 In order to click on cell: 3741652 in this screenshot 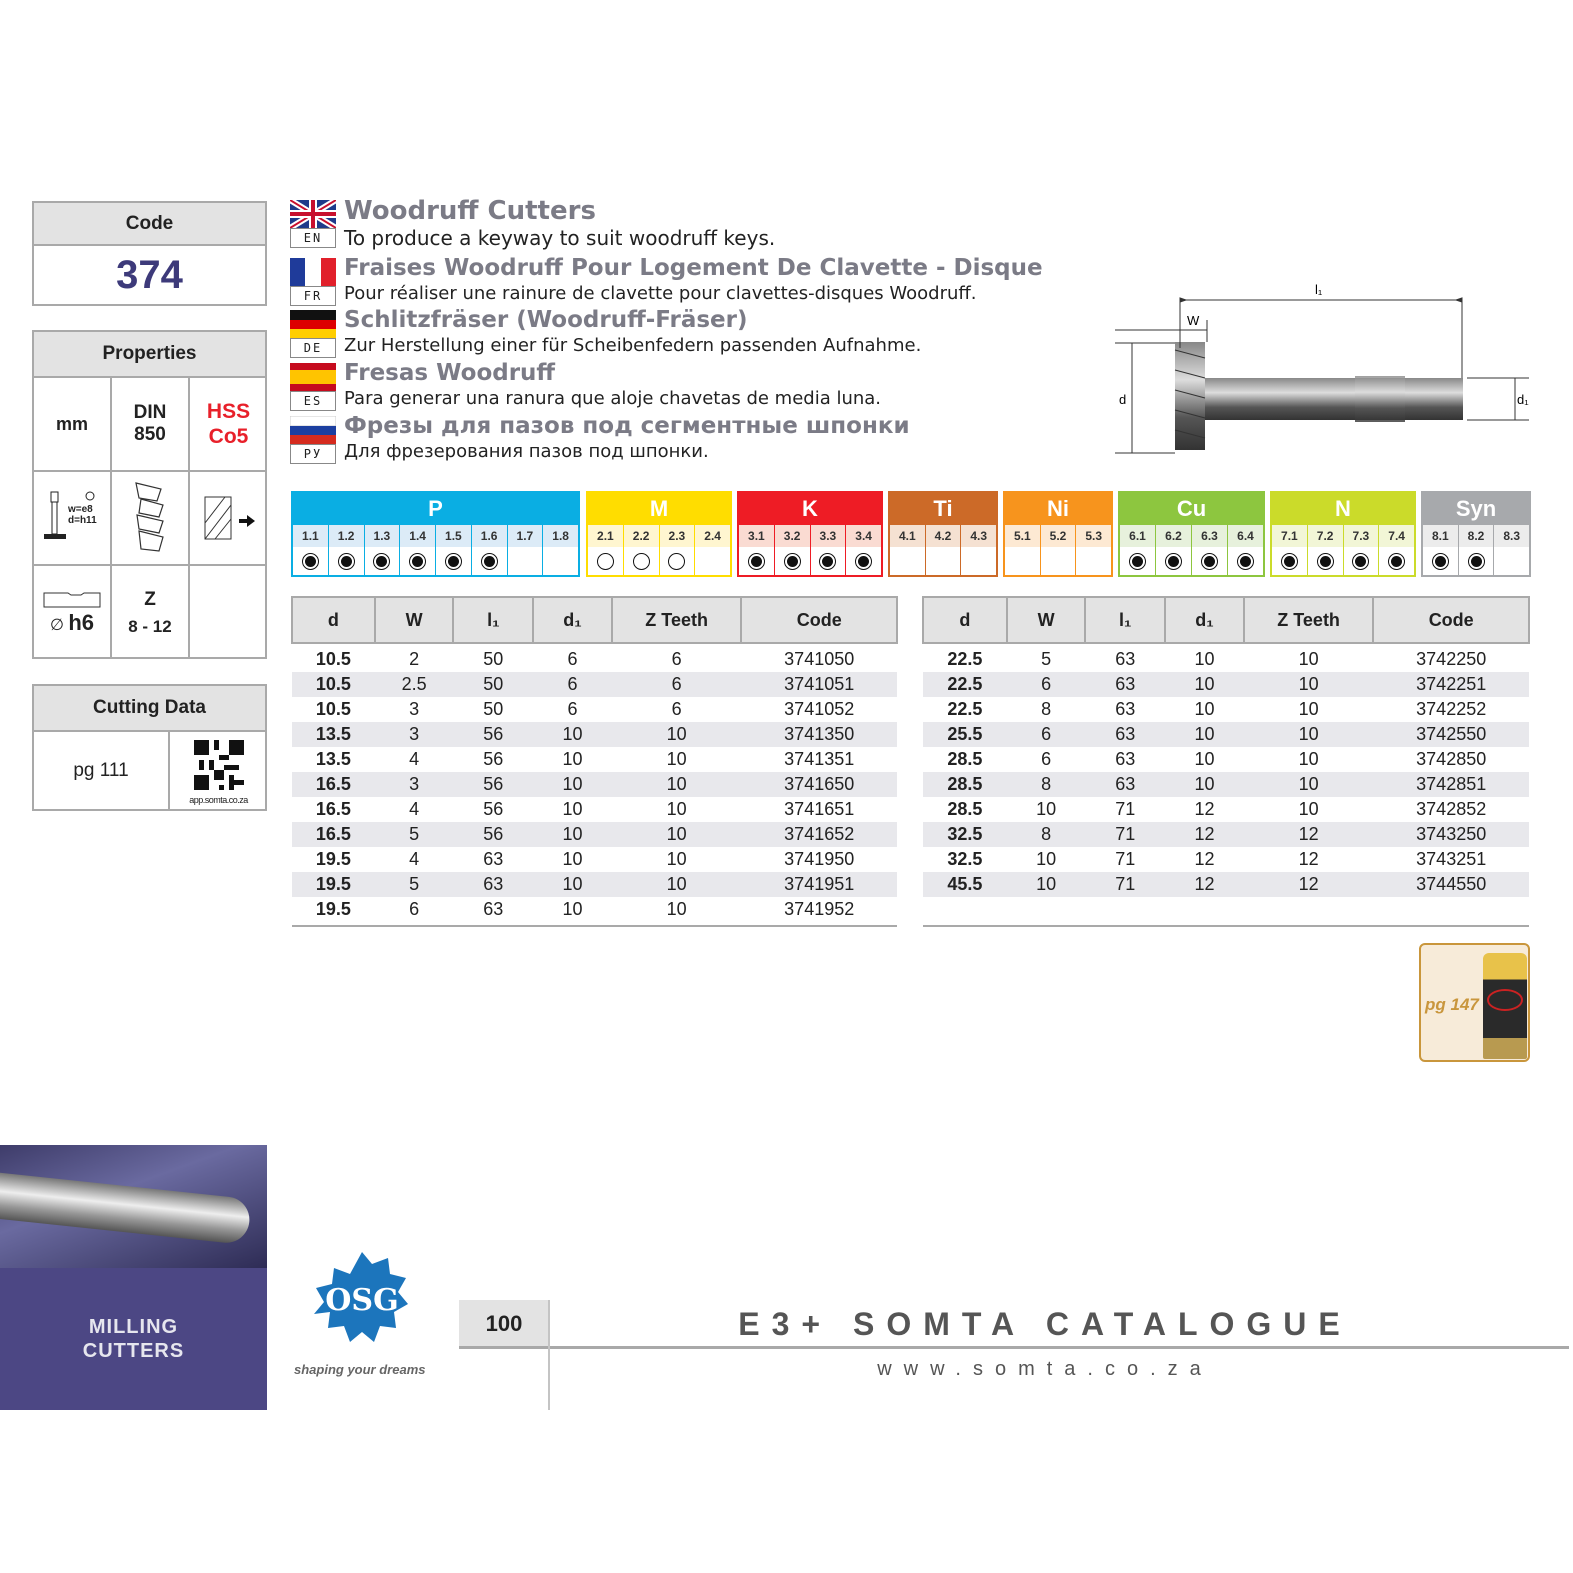, I will do `click(819, 834)`.